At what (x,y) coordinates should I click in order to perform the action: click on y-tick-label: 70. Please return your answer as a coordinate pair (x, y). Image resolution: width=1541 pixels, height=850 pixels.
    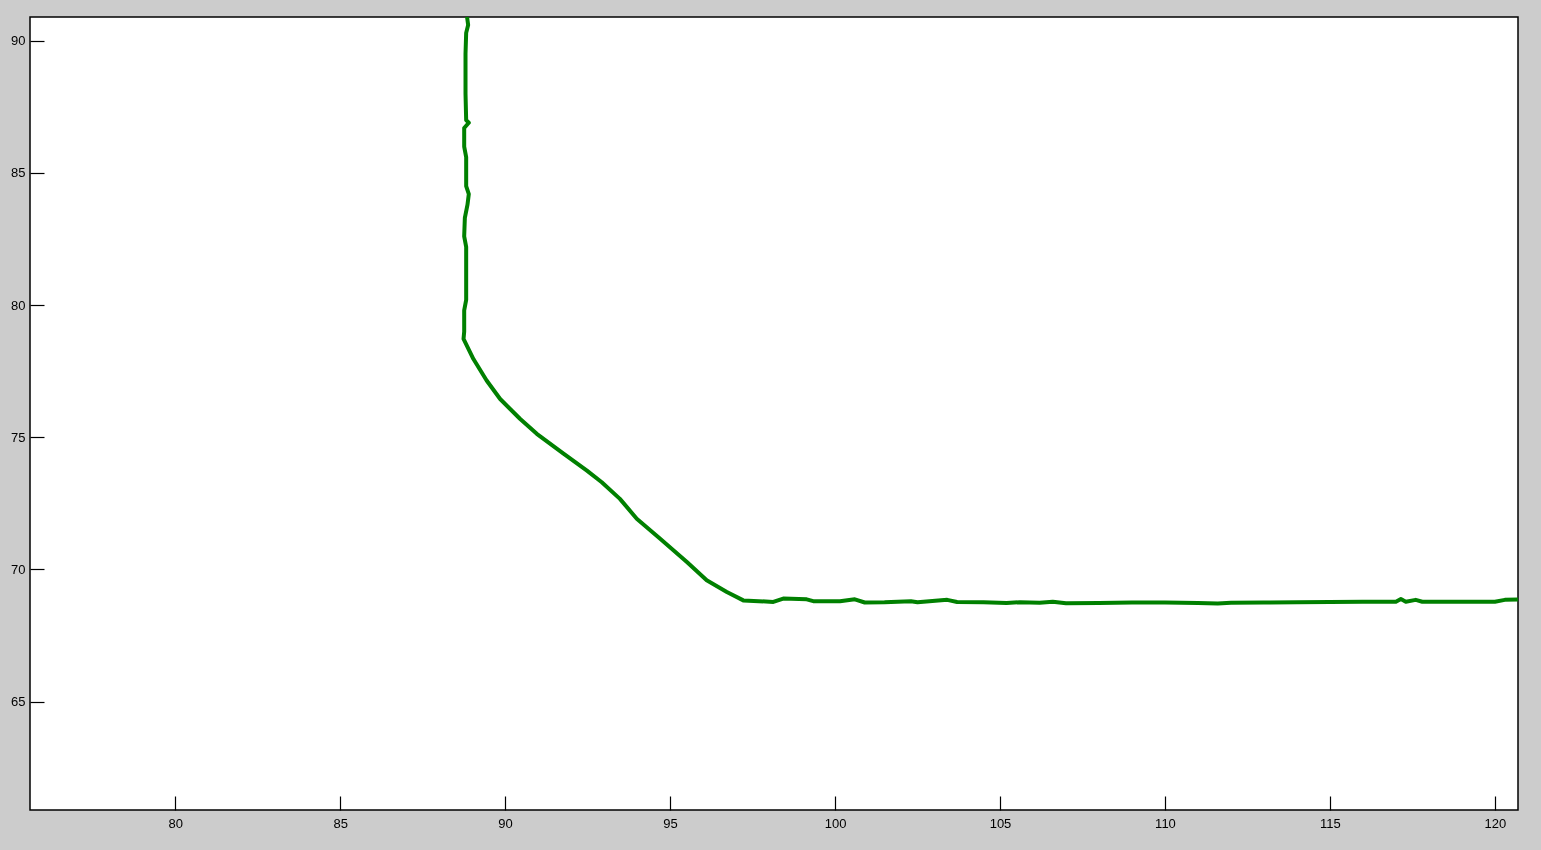
    Looking at the image, I should click on (18, 569).